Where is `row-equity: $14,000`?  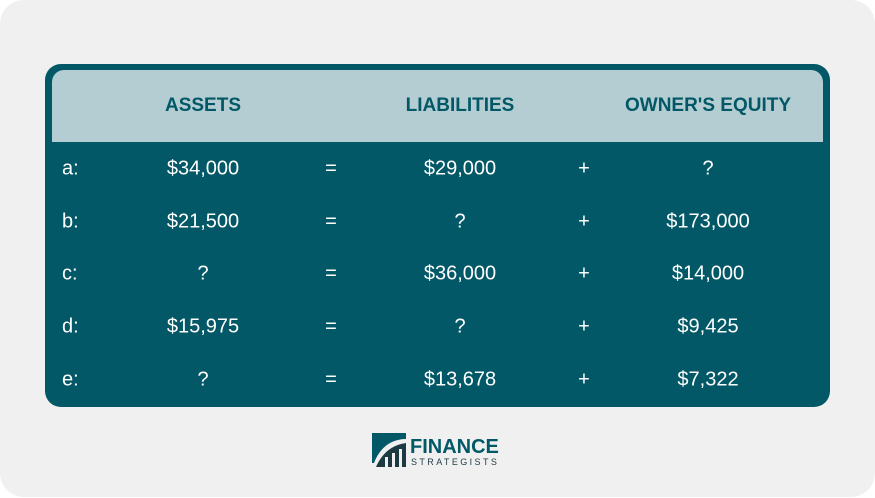
row-equity: $14,000 is located at coordinates (708, 273).